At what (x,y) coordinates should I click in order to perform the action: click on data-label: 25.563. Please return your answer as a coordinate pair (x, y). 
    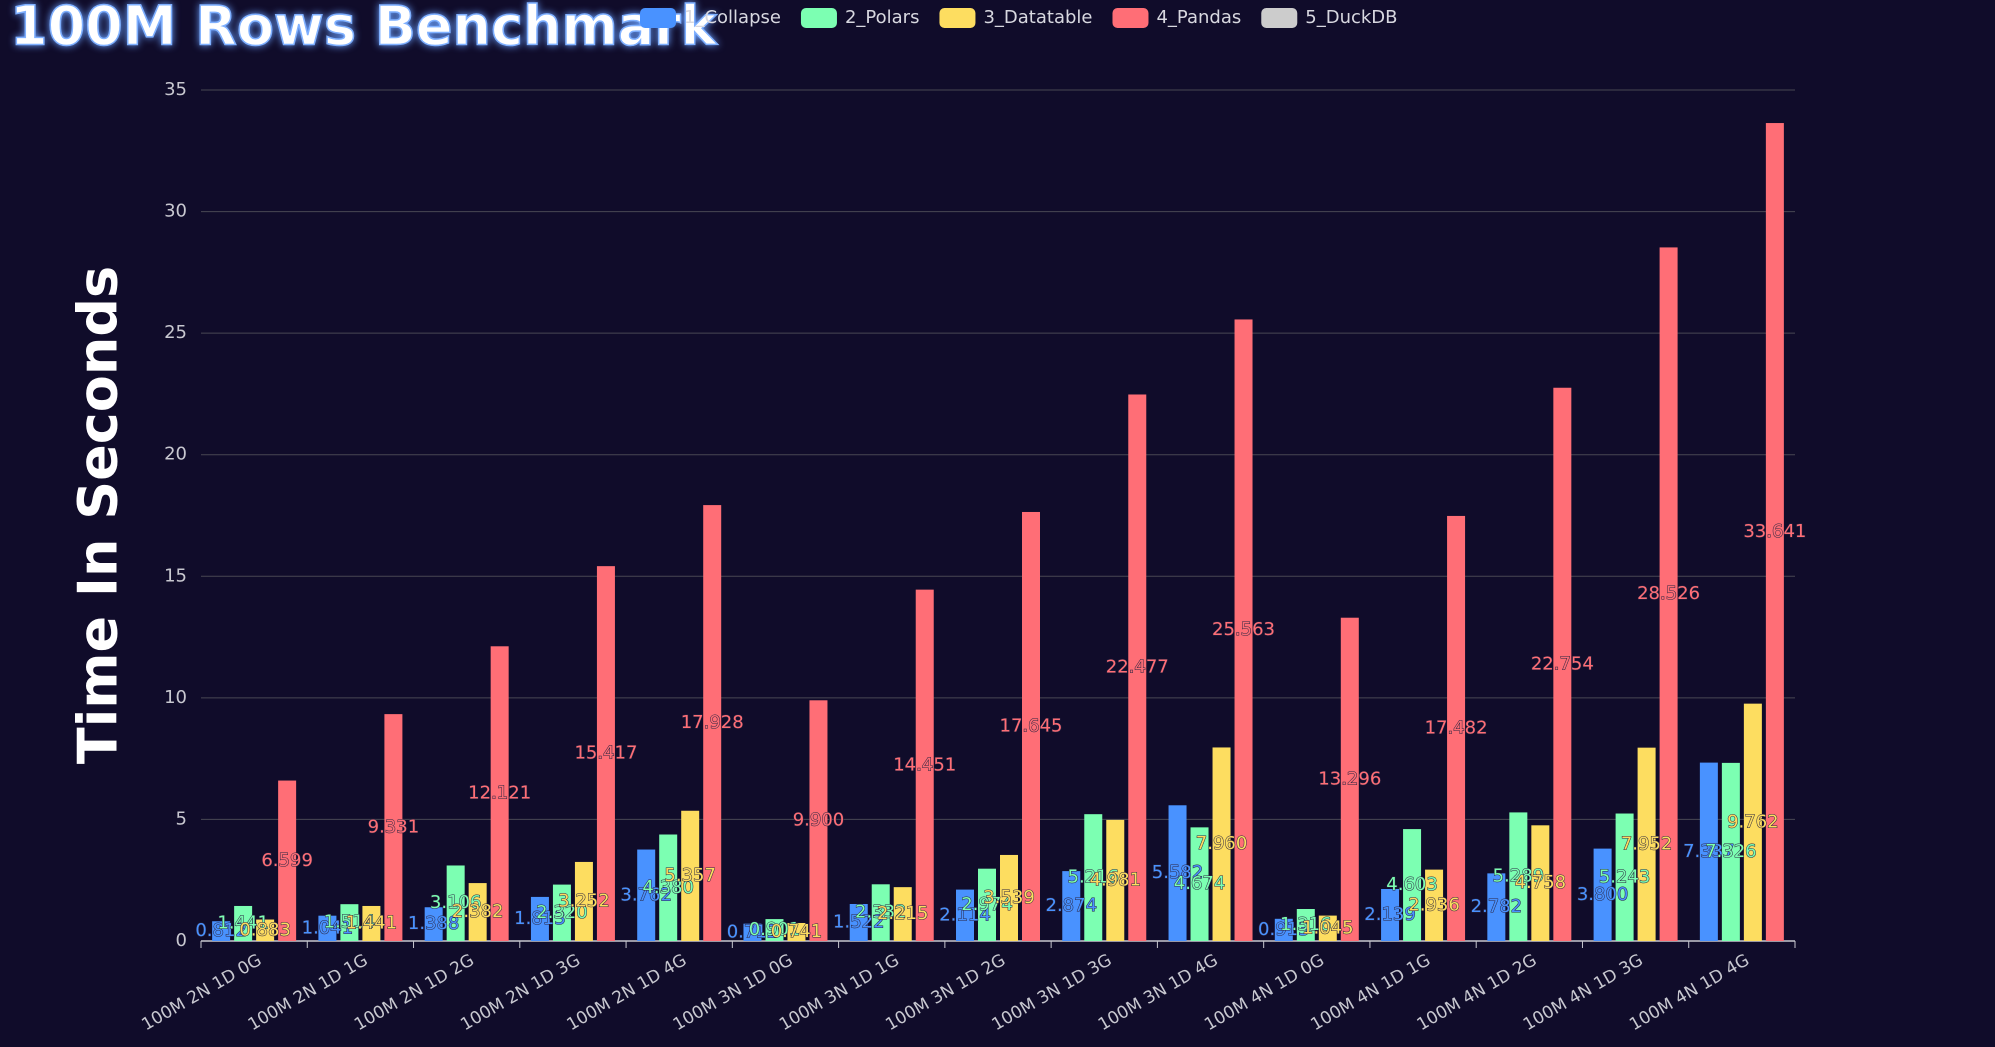
    Looking at the image, I should click on (1243, 629).